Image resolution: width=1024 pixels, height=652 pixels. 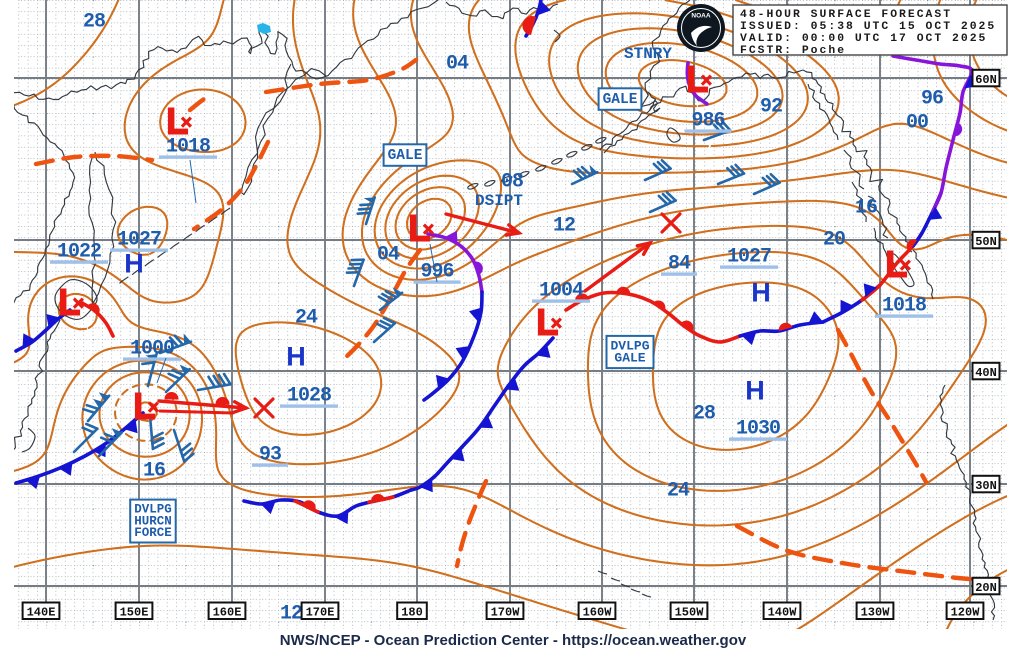 What do you see at coordinates (783, 613) in the screenshot?
I see `svg-text: 140W` at bounding box center [783, 613].